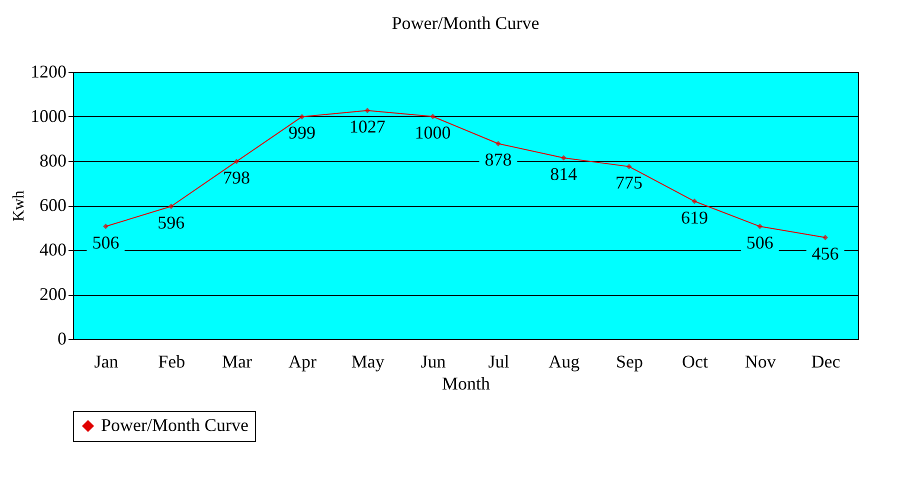  Describe the element at coordinates (432, 132) in the screenshot. I see `data-label: 1000` at that location.